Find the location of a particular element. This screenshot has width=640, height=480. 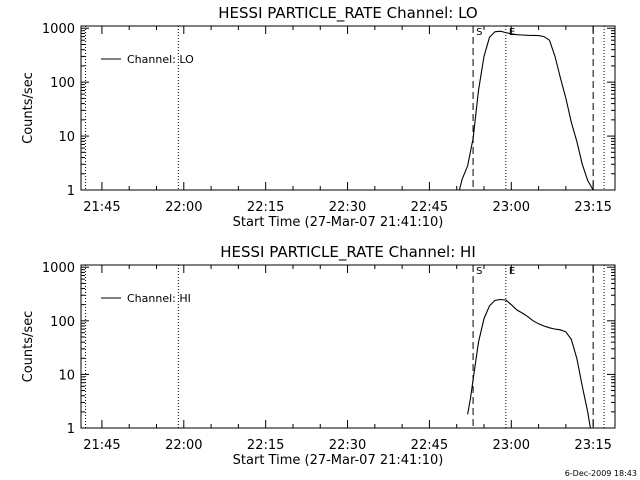

x-tick-label-lo: 21:45 is located at coordinates (101, 207).